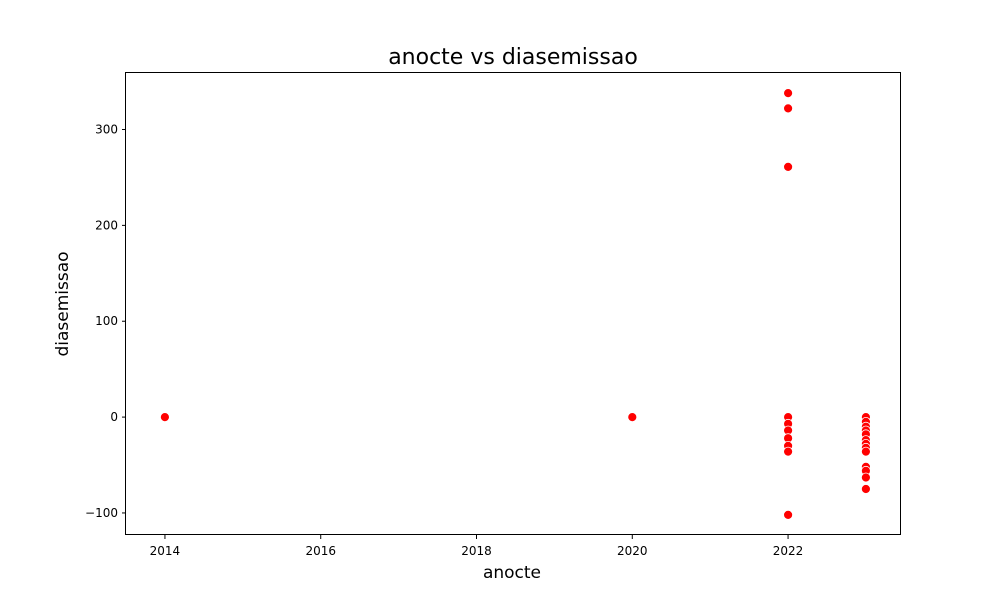  What do you see at coordinates (165, 551) in the screenshot?
I see `x-tick-label: 2014` at bounding box center [165, 551].